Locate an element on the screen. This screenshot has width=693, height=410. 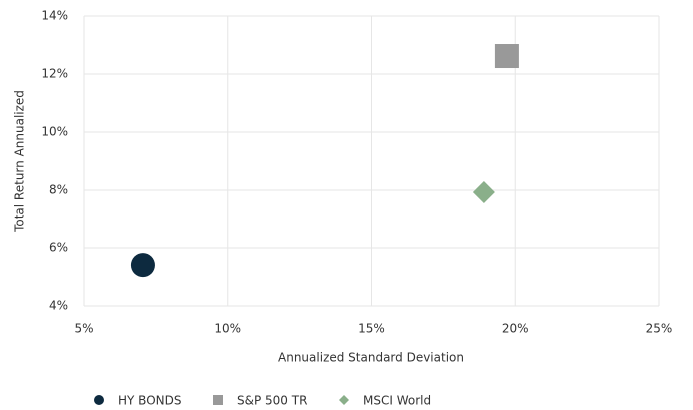
y-axis-label: Total Return Annualized is located at coordinates (20, 161).